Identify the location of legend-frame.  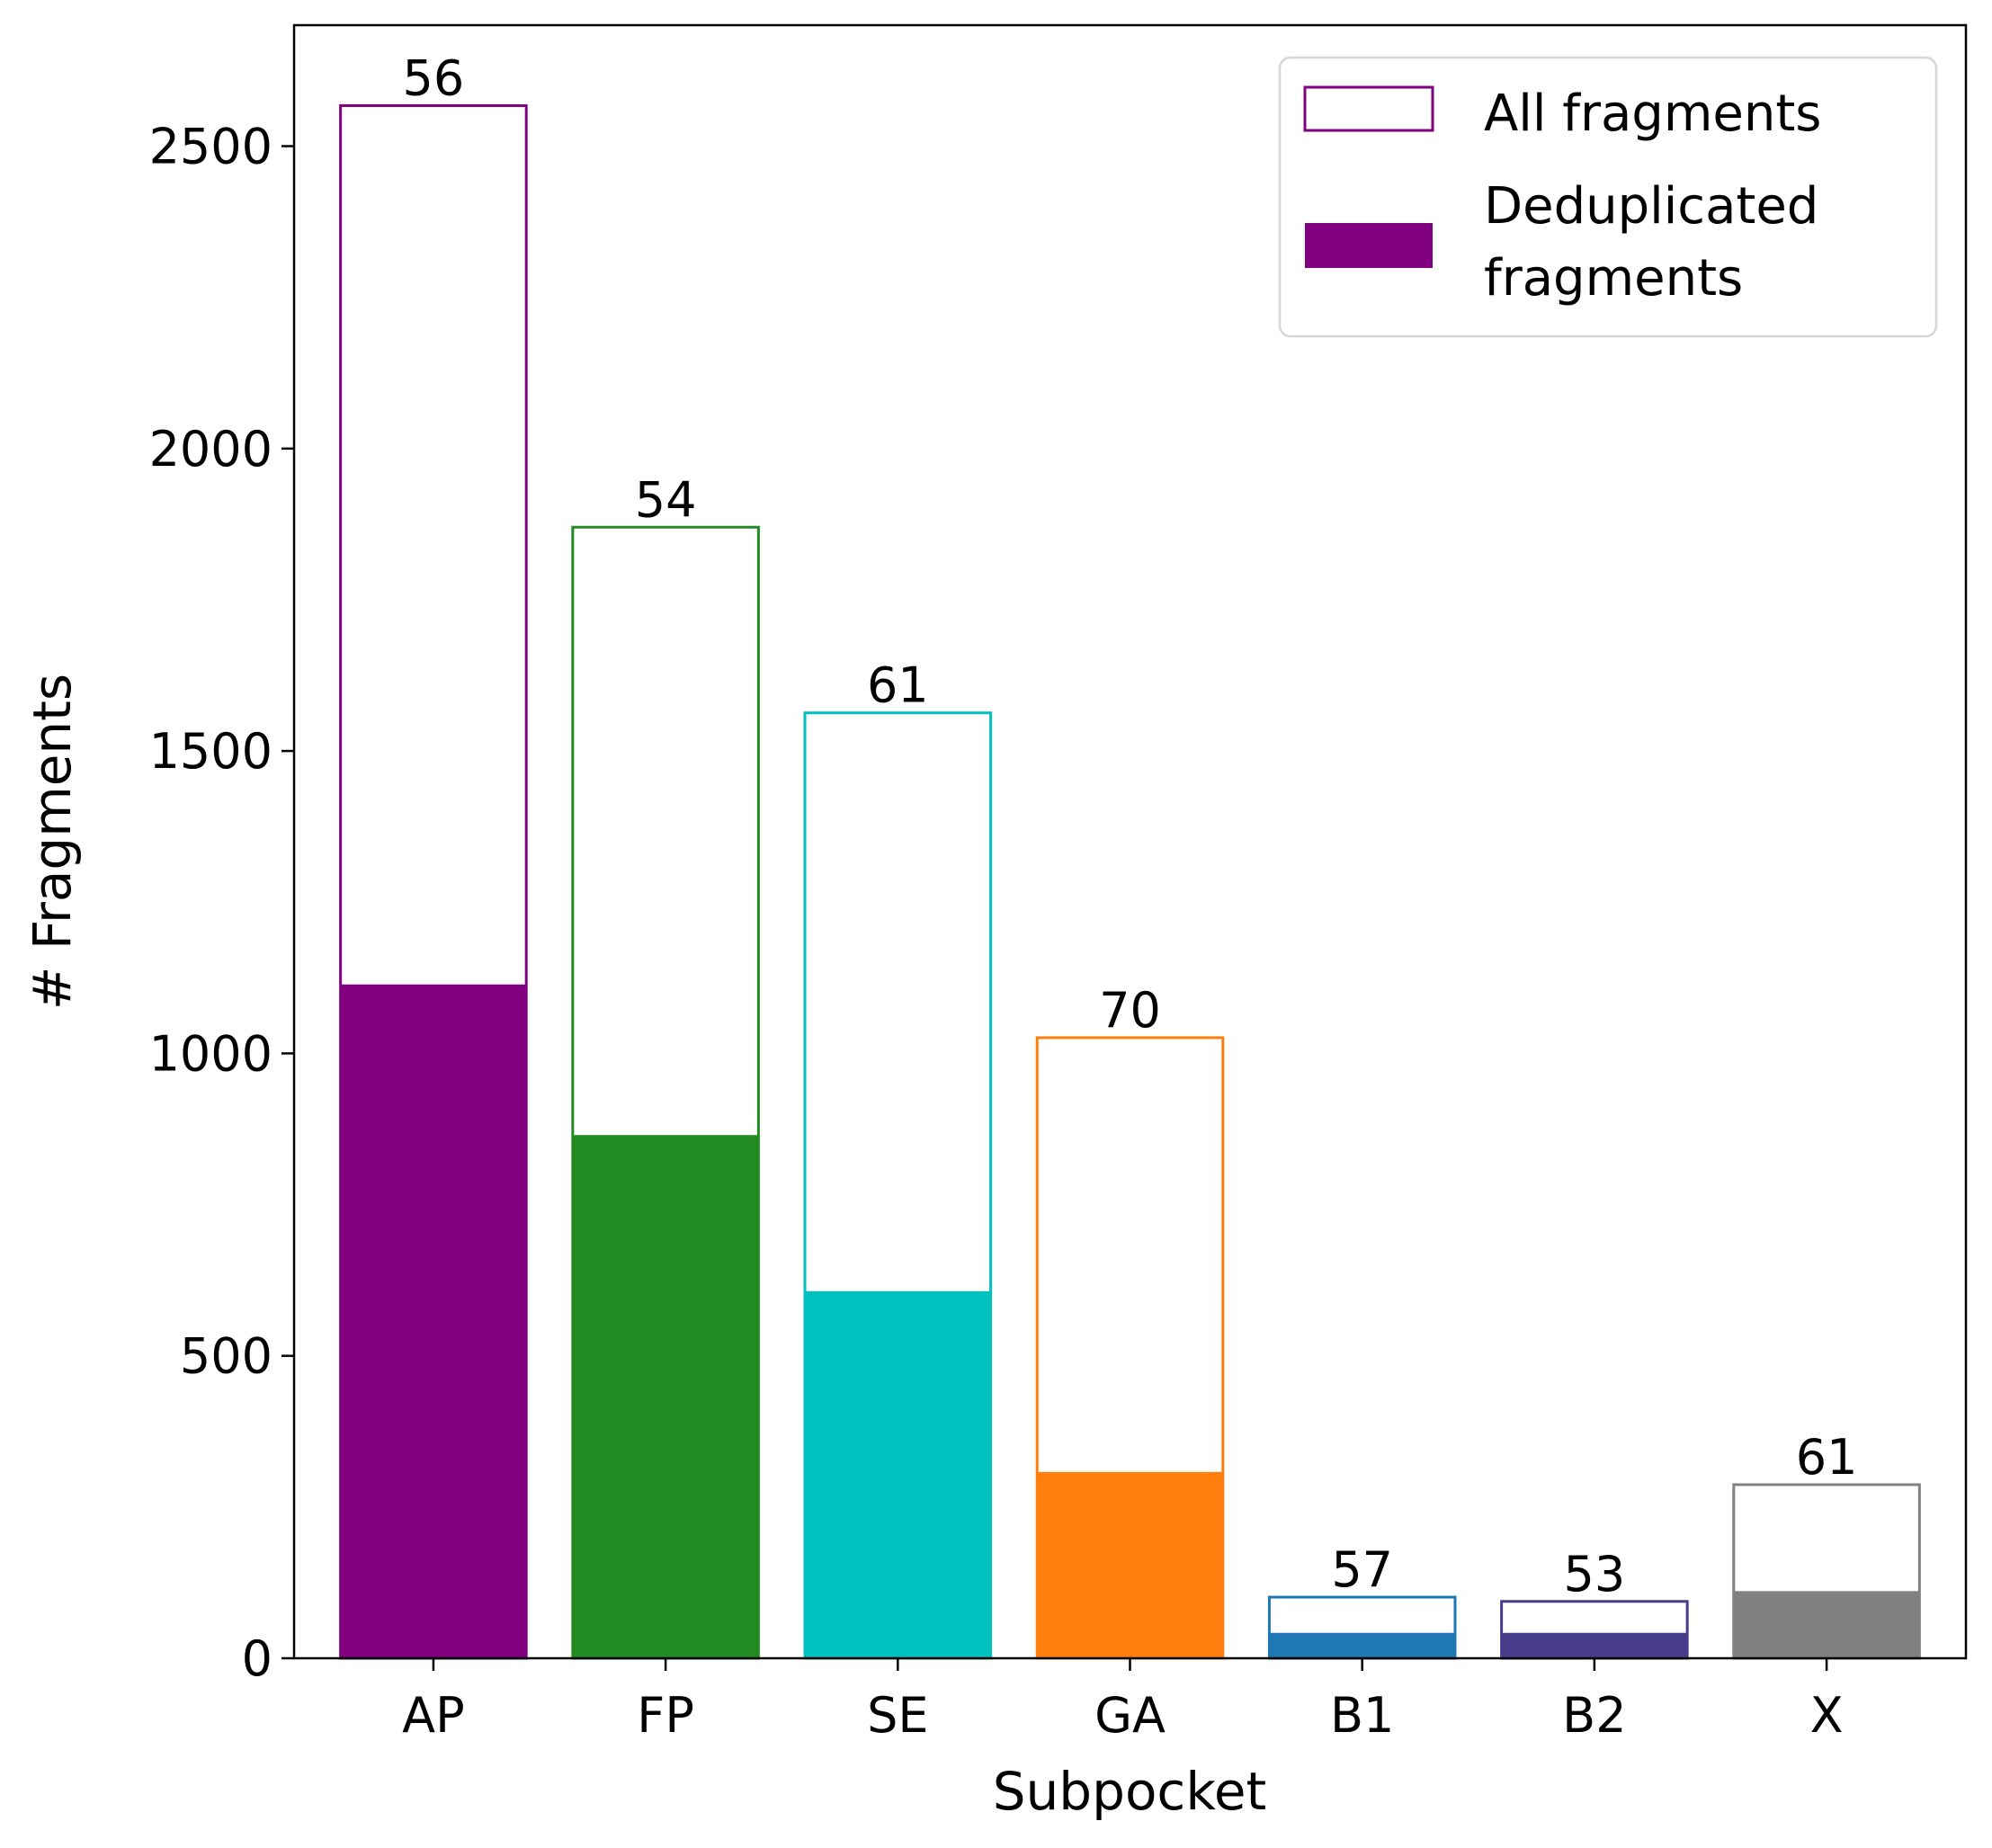
(1608, 197).